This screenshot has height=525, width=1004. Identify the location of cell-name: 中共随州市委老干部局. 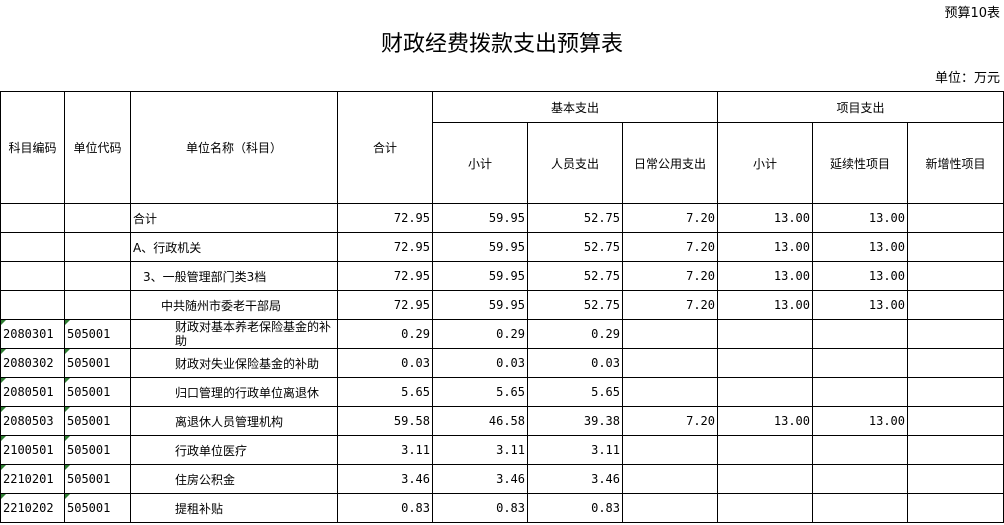
(234, 305).